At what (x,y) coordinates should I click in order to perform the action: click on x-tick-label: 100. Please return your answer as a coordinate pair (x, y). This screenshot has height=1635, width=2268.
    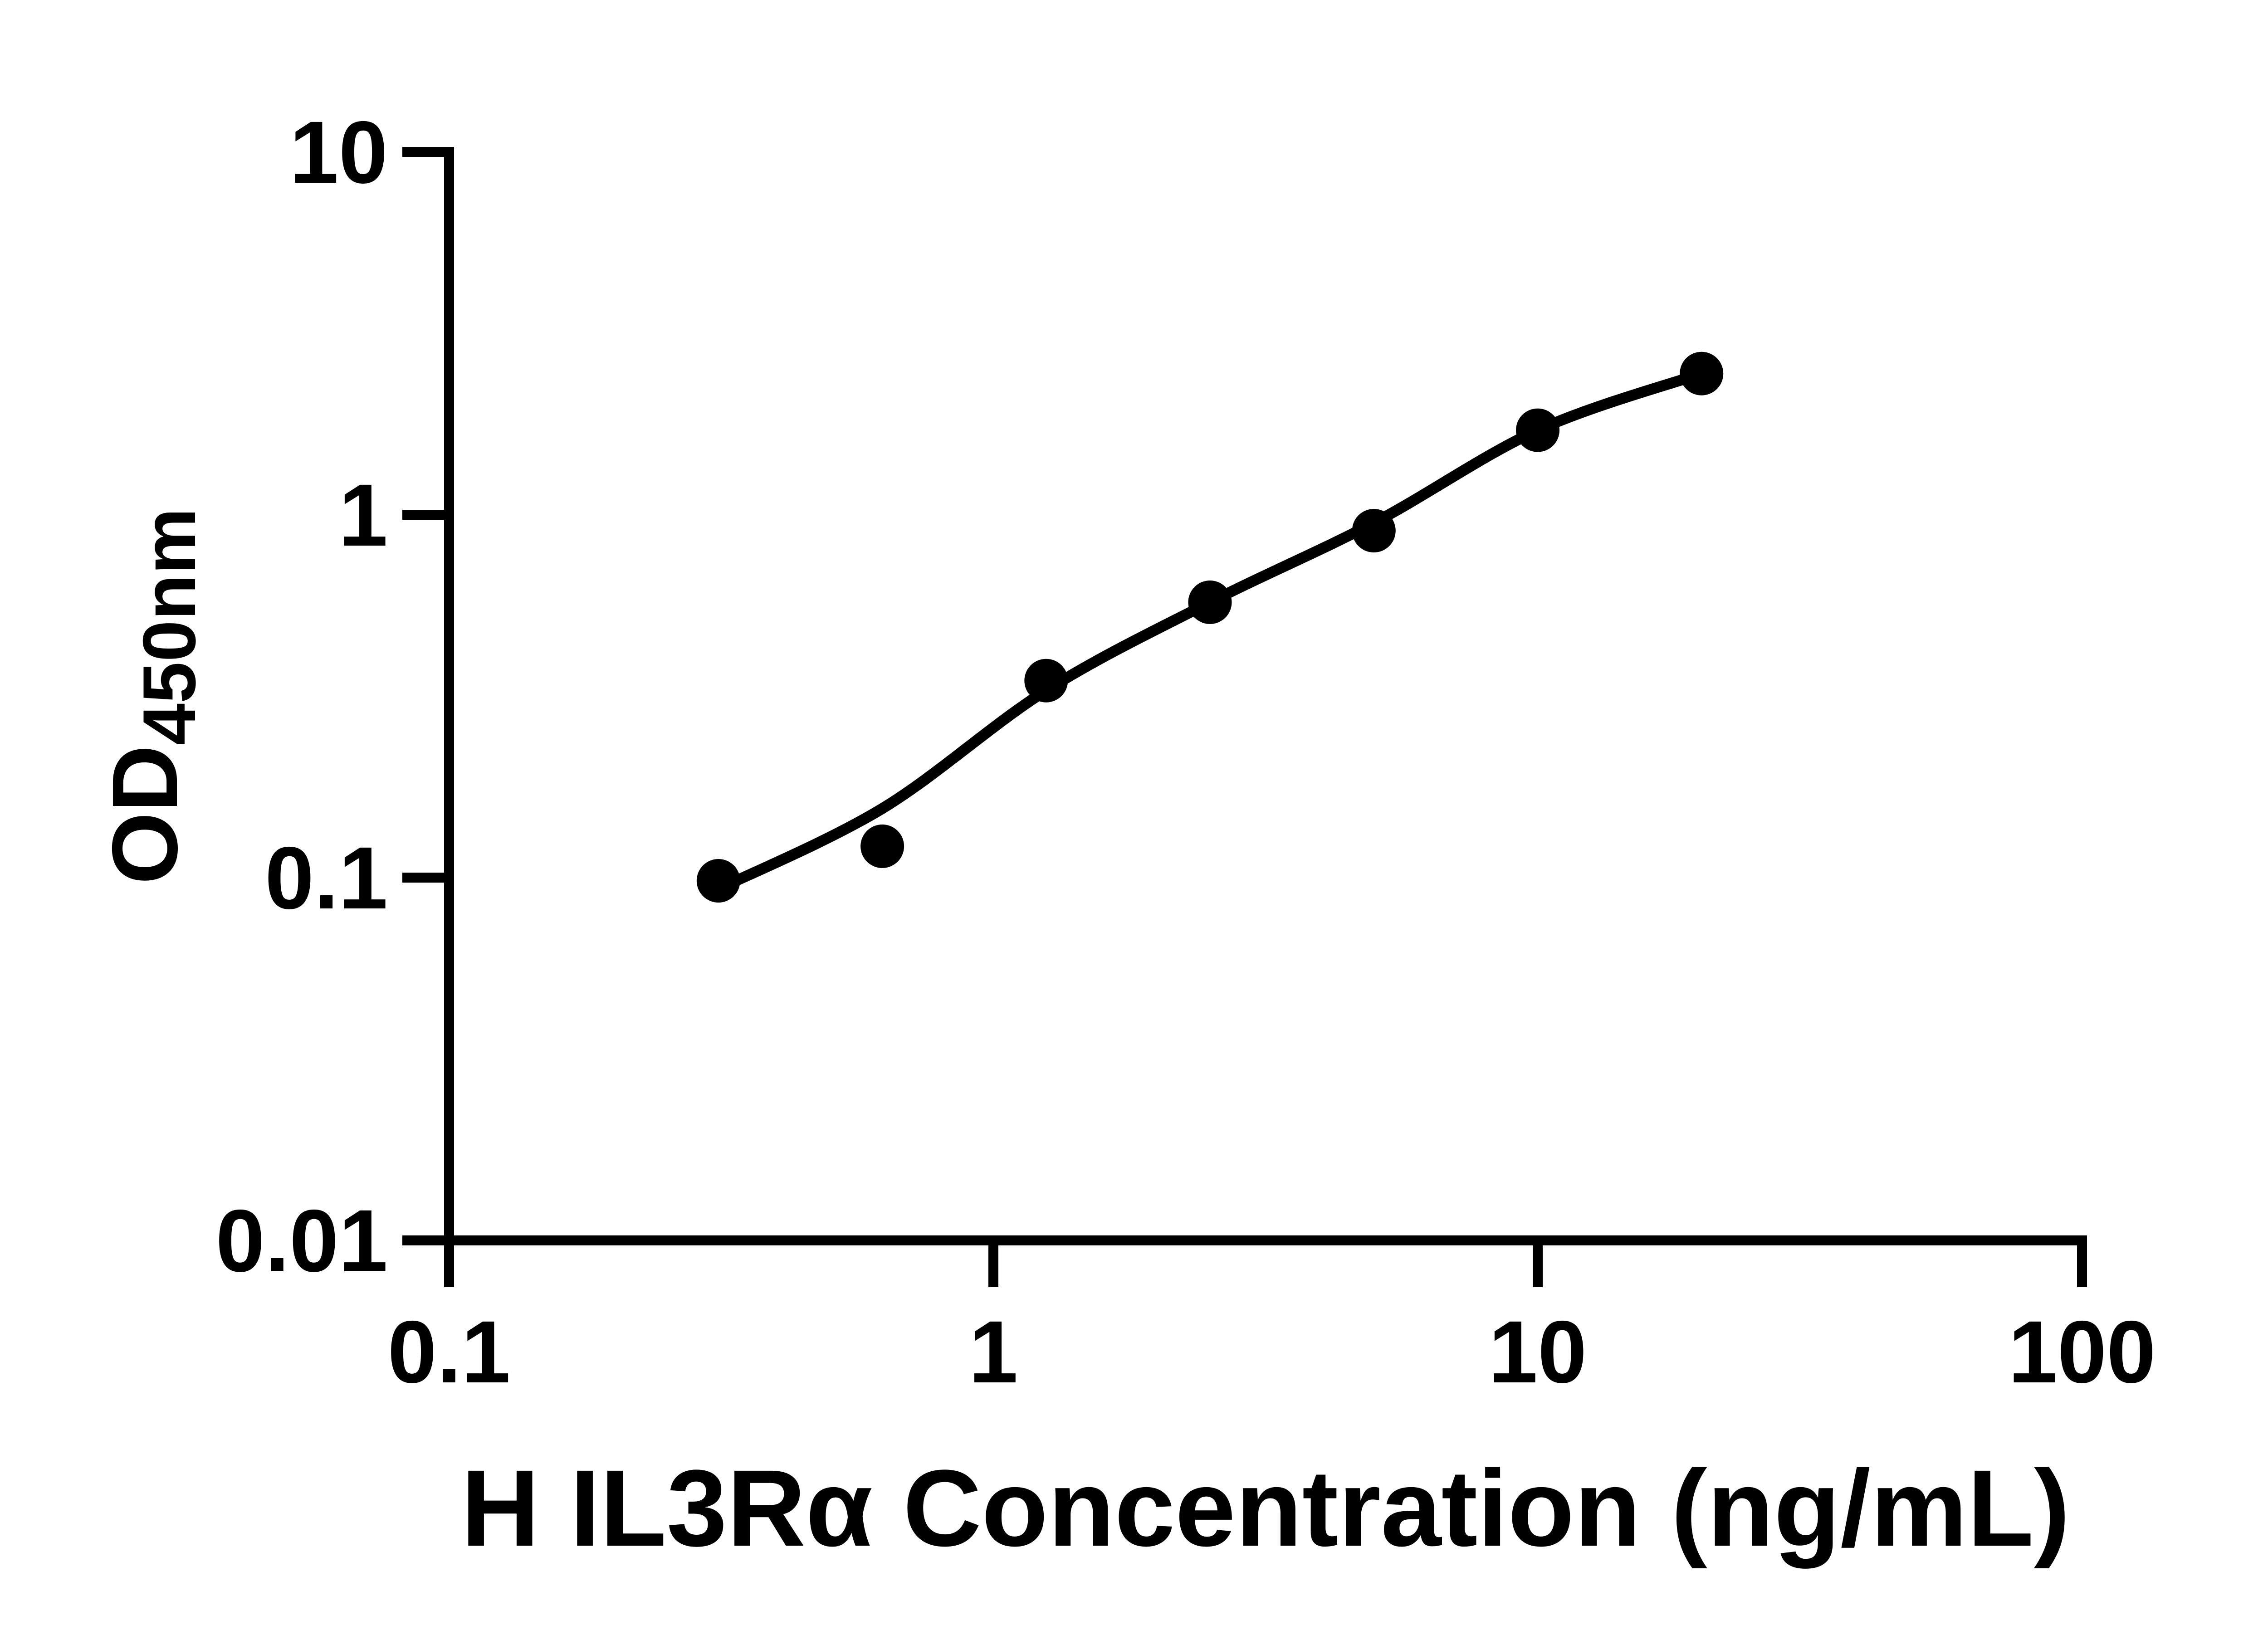
    Looking at the image, I should click on (2082, 1352).